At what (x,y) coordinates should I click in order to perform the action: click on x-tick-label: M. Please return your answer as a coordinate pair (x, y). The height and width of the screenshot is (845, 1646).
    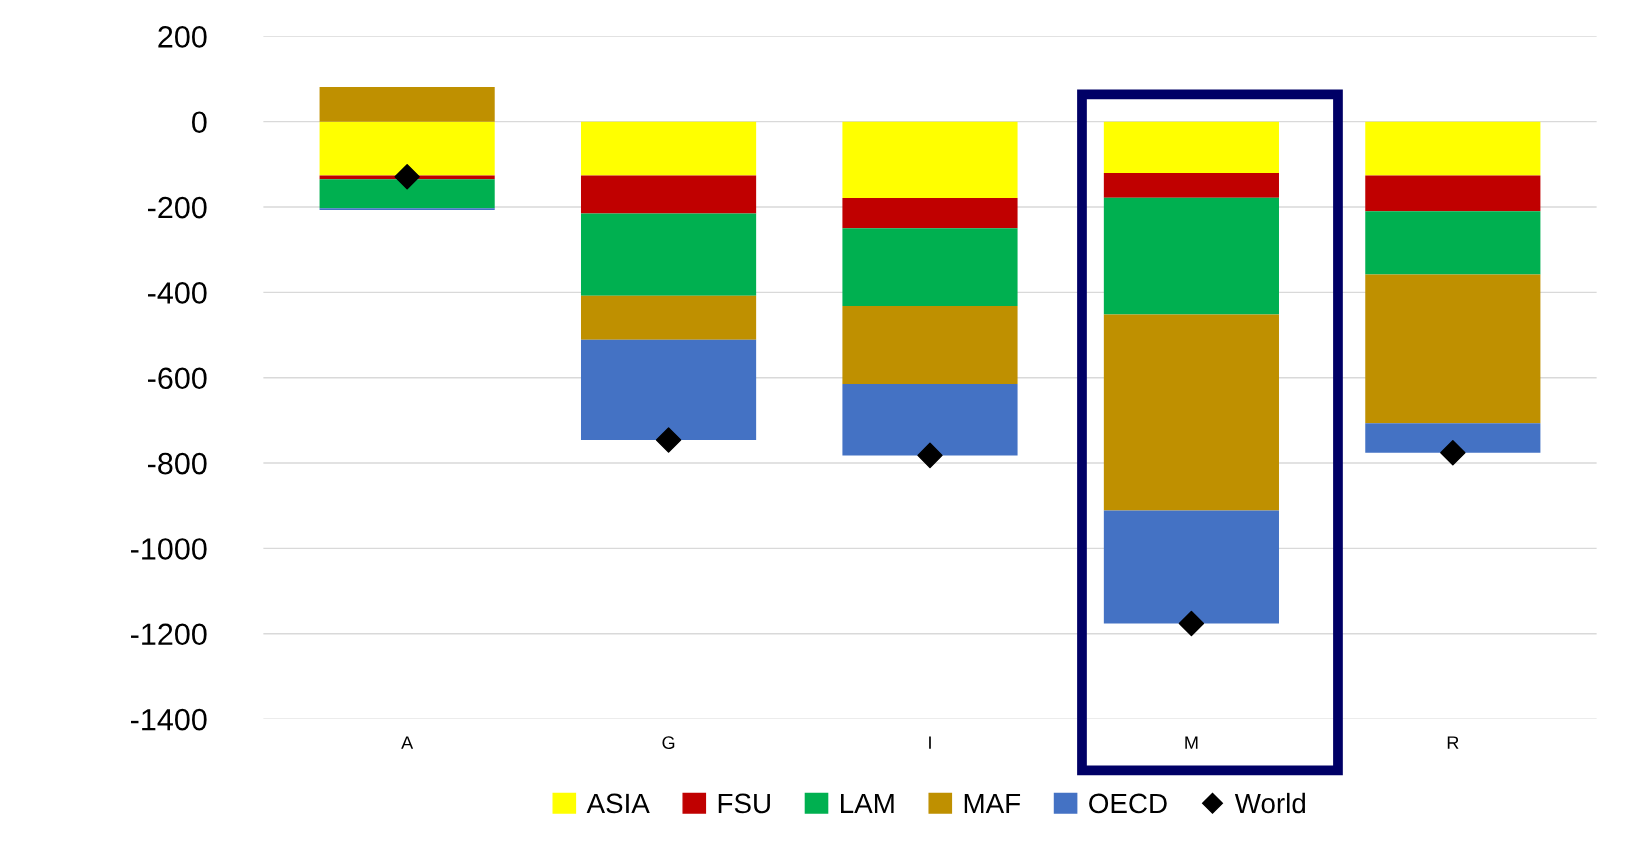
    Looking at the image, I should click on (1191, 742).